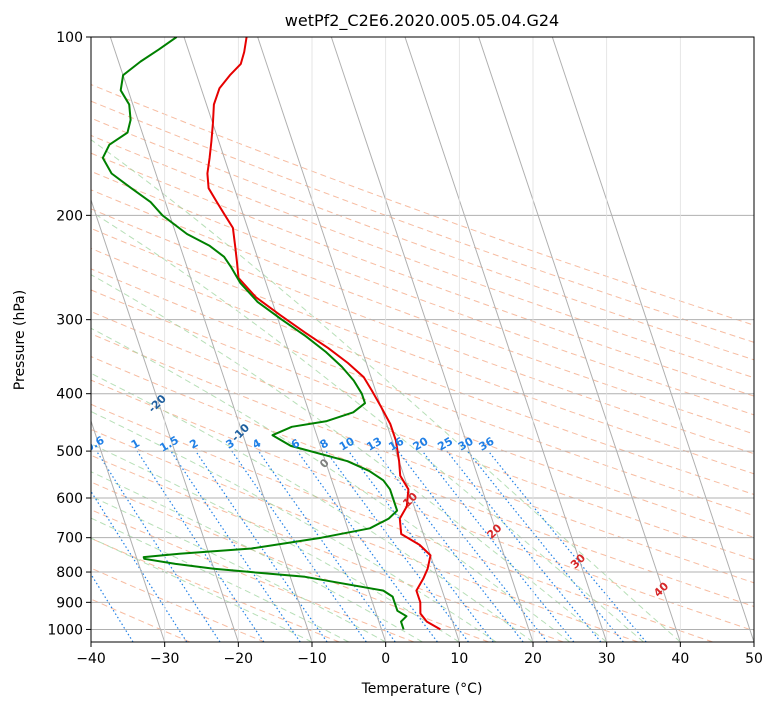  Describe the element at coordinates (165, 659) in the screenshot. I see `x-tick-label: −30` at that location.